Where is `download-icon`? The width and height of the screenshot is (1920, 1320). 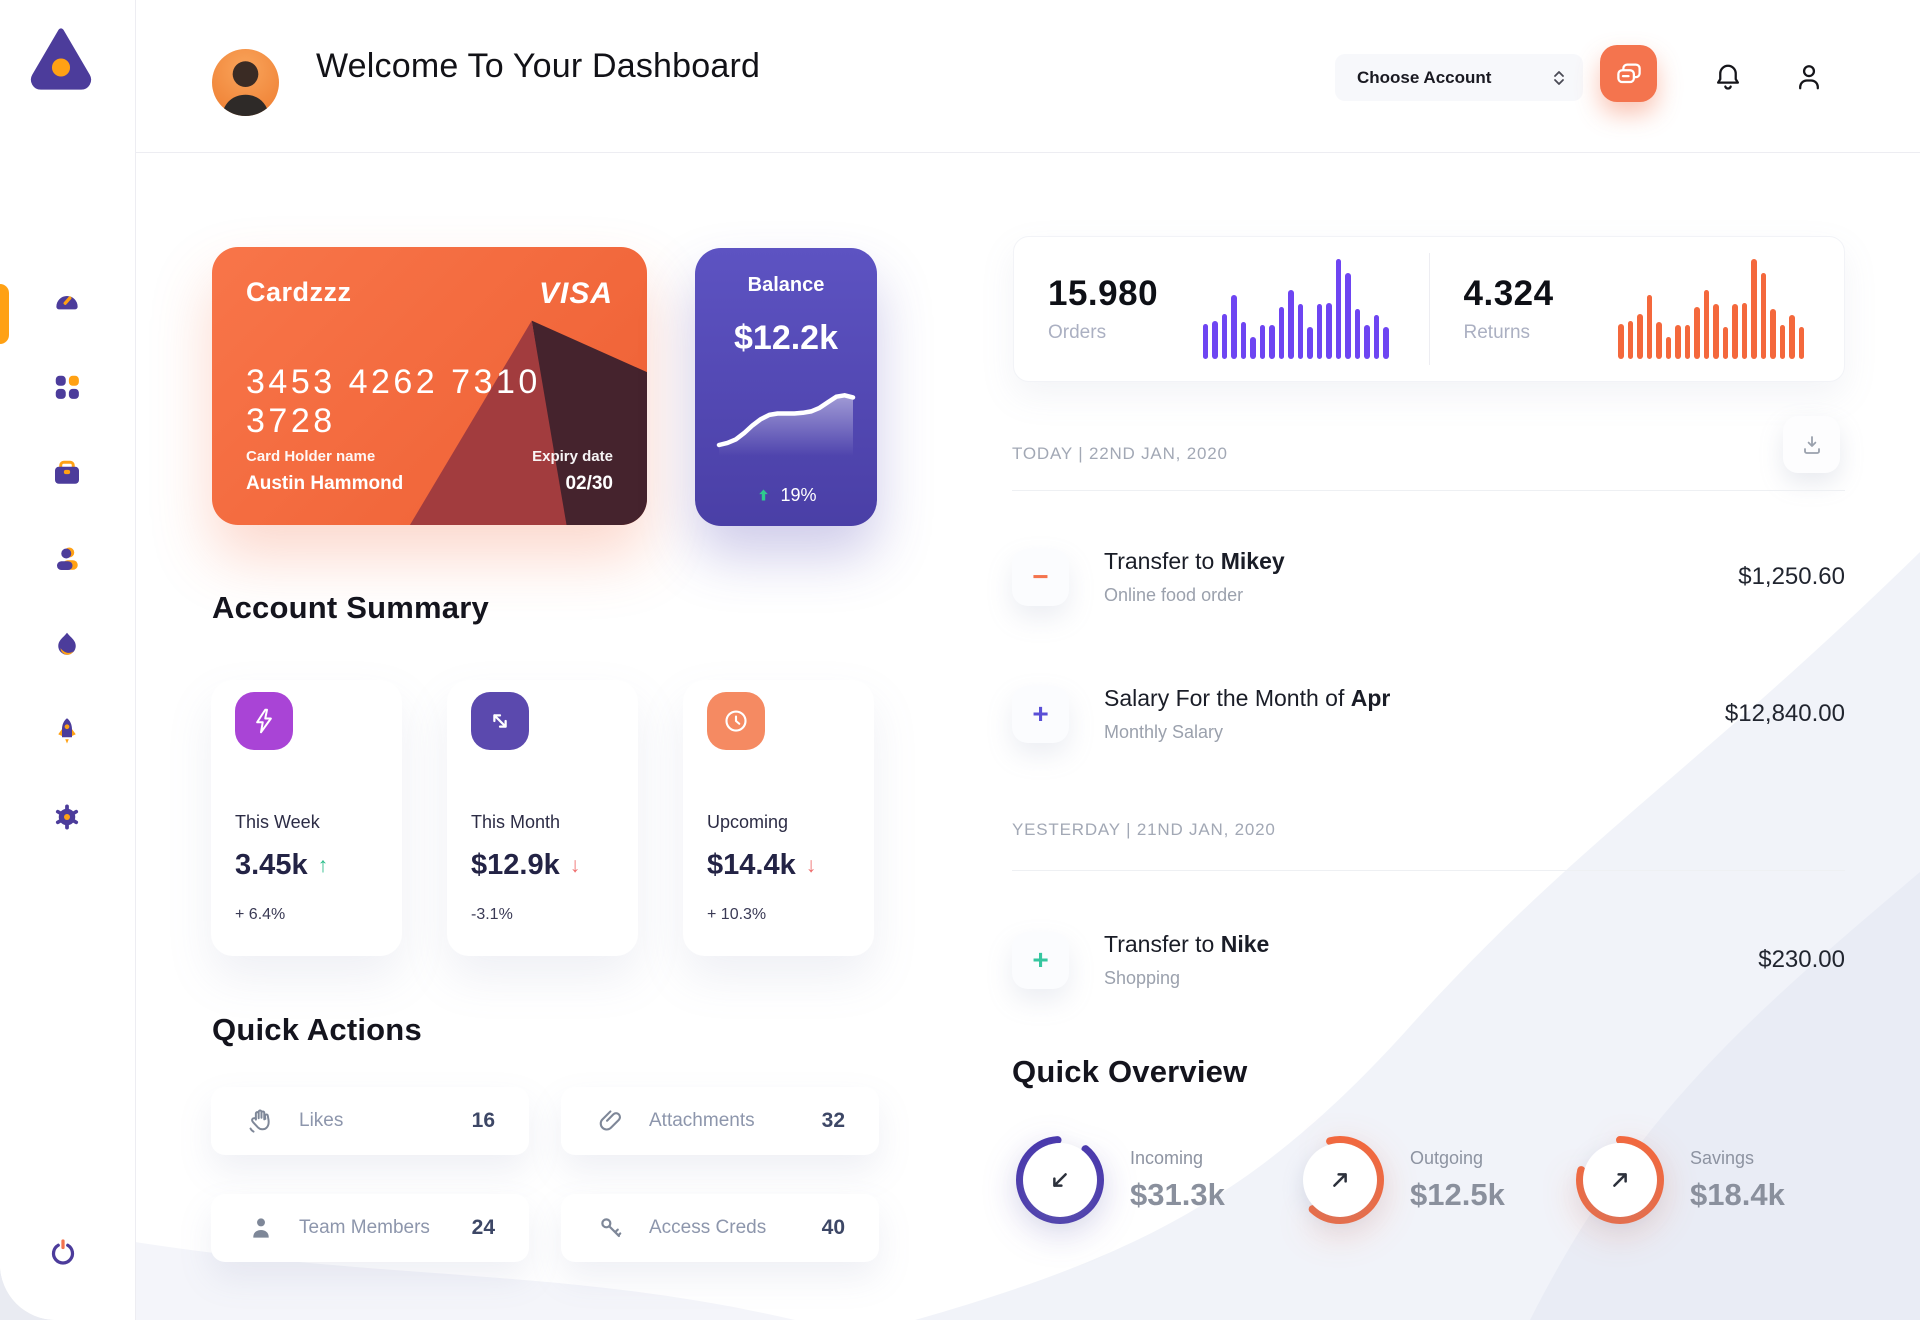
download-icon is located at coordinates (1811, 444).